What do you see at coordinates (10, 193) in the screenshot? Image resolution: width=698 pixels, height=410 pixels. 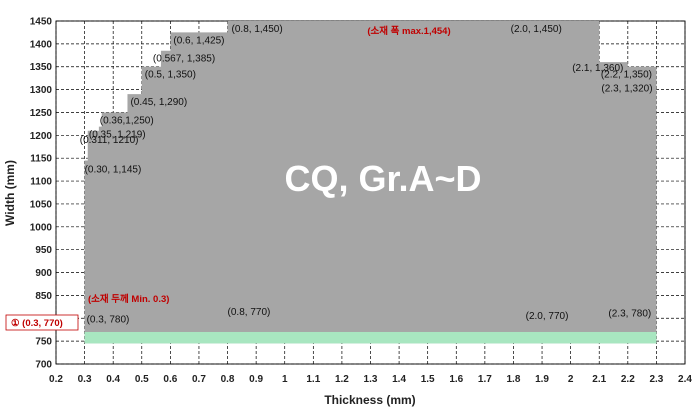 I see `y-axis-title: Width (mm)` at bounding box center [10, 193].